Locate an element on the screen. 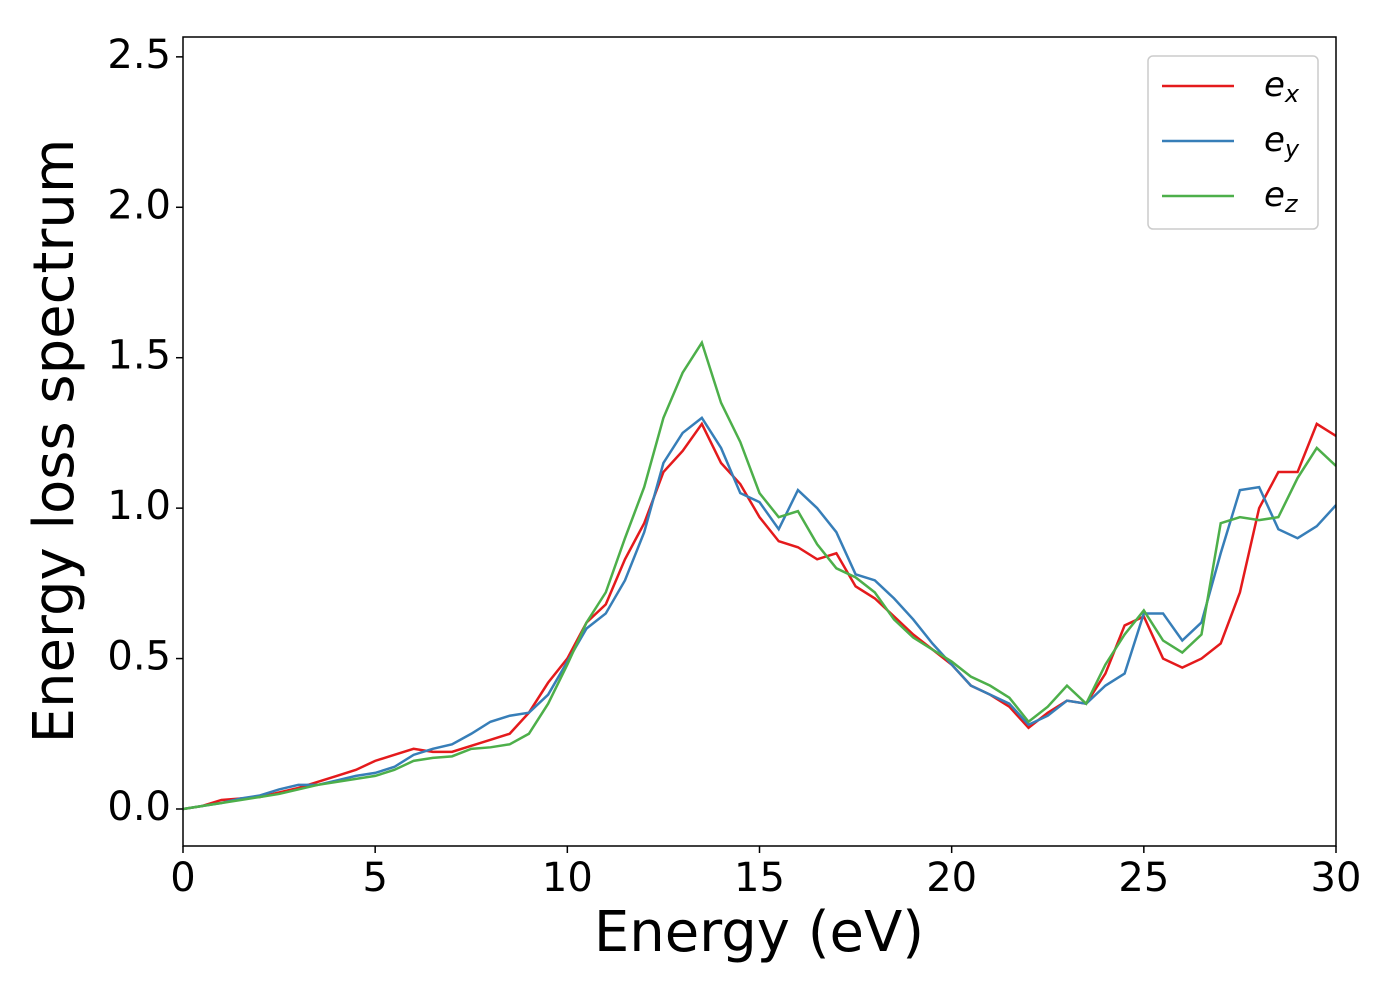  x-tick-label: 0 is located at coordinates (182, 878).